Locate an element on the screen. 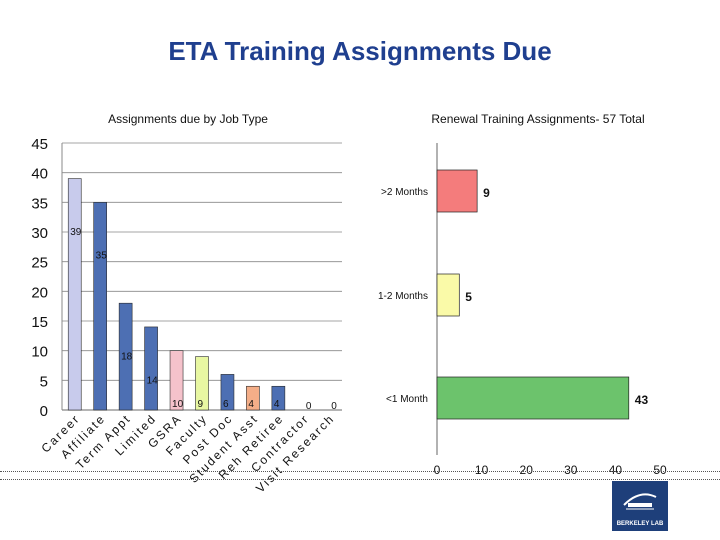  bar-value-label: 35 is located at coordinates (102, 256).